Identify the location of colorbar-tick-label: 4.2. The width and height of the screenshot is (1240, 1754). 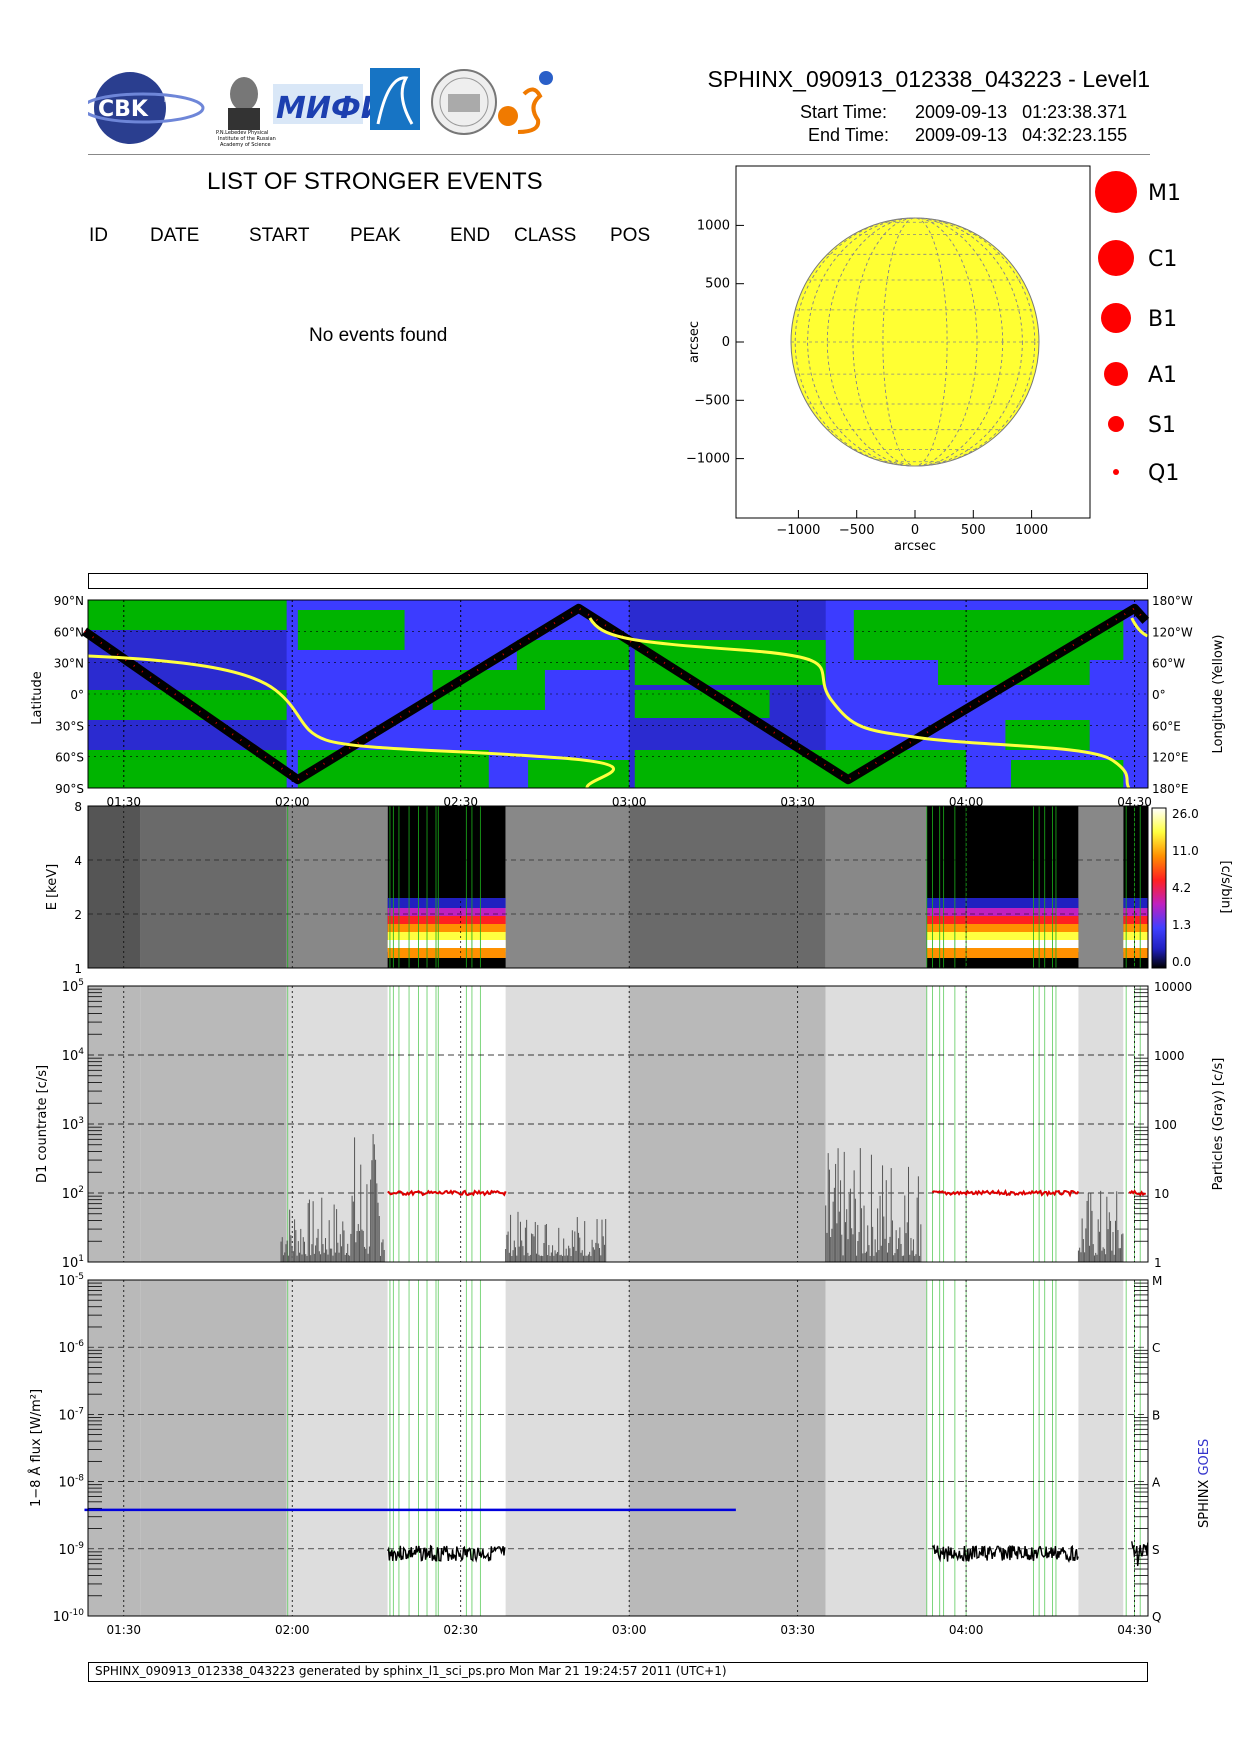
(1181, 888).